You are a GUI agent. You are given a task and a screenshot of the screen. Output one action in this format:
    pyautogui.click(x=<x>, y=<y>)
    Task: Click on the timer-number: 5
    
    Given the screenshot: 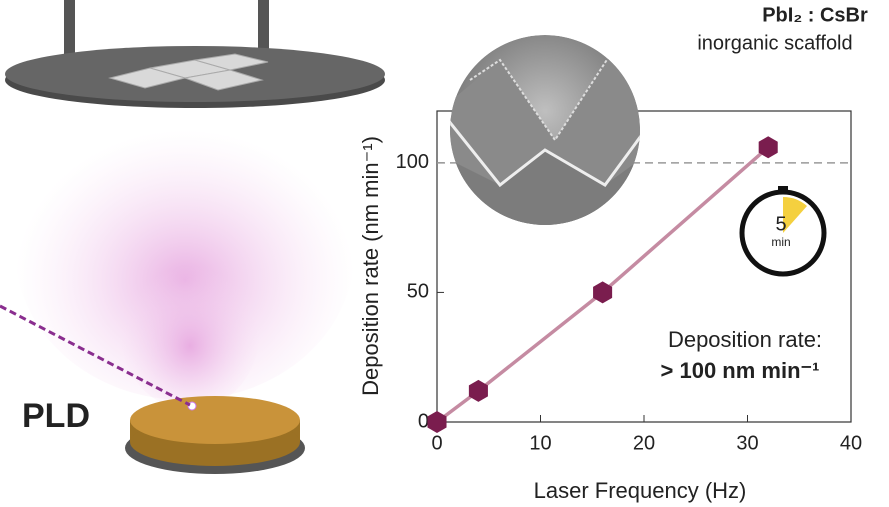 What is the action you would take?
    pyautogui.click(x=780, y=224)
    